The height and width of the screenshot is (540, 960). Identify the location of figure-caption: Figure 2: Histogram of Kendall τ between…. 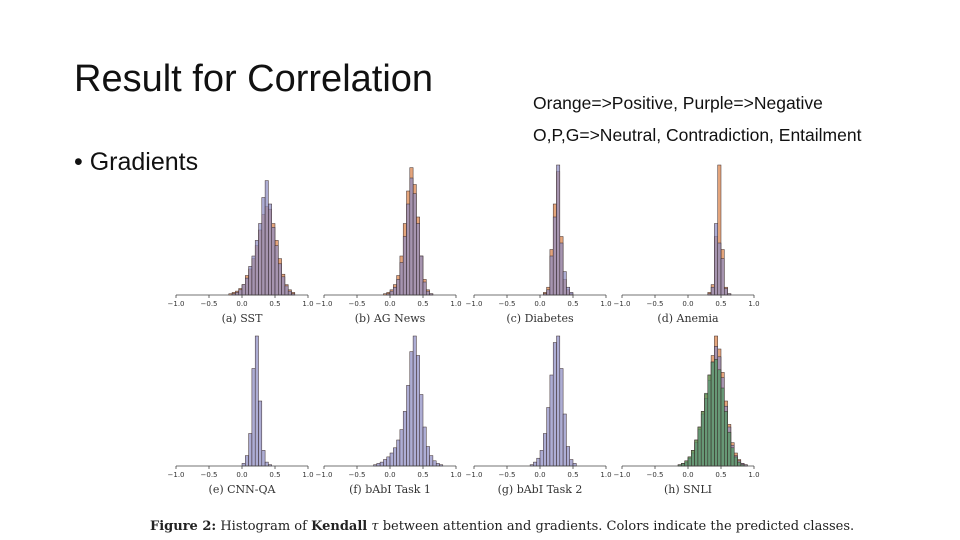
(502, 526).